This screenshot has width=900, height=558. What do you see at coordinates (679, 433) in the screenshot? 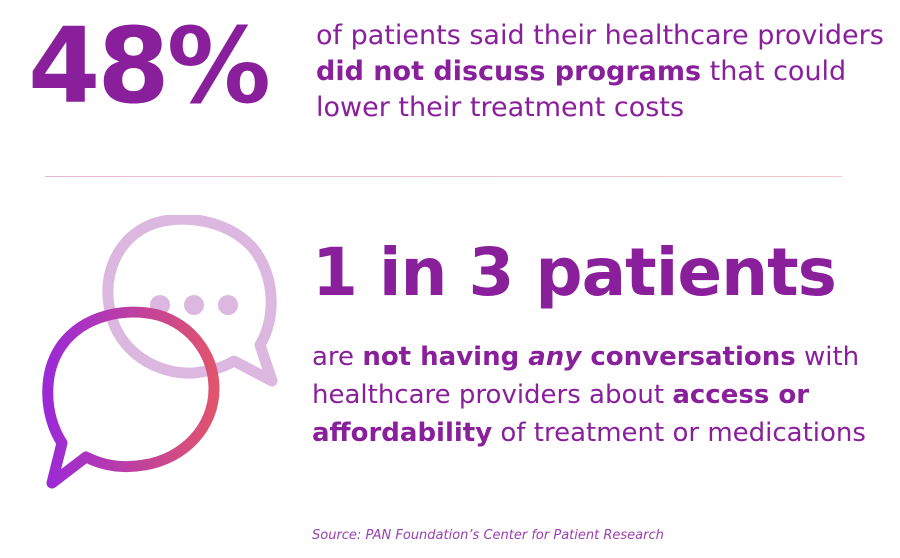
I see `body-text-3: of treatment or medications` at bounding box center [679, 433].